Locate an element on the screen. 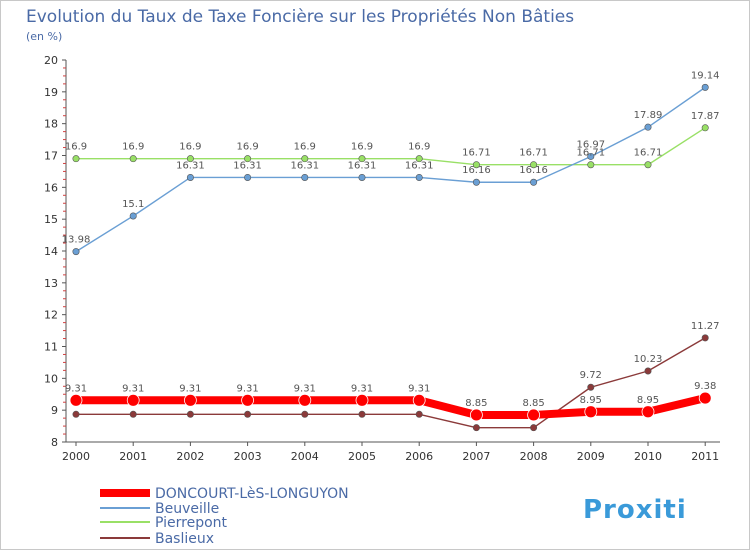 This screenshot has height=550, width=750. legend-label-3: Baslieux is located at coordinates (184, 539).